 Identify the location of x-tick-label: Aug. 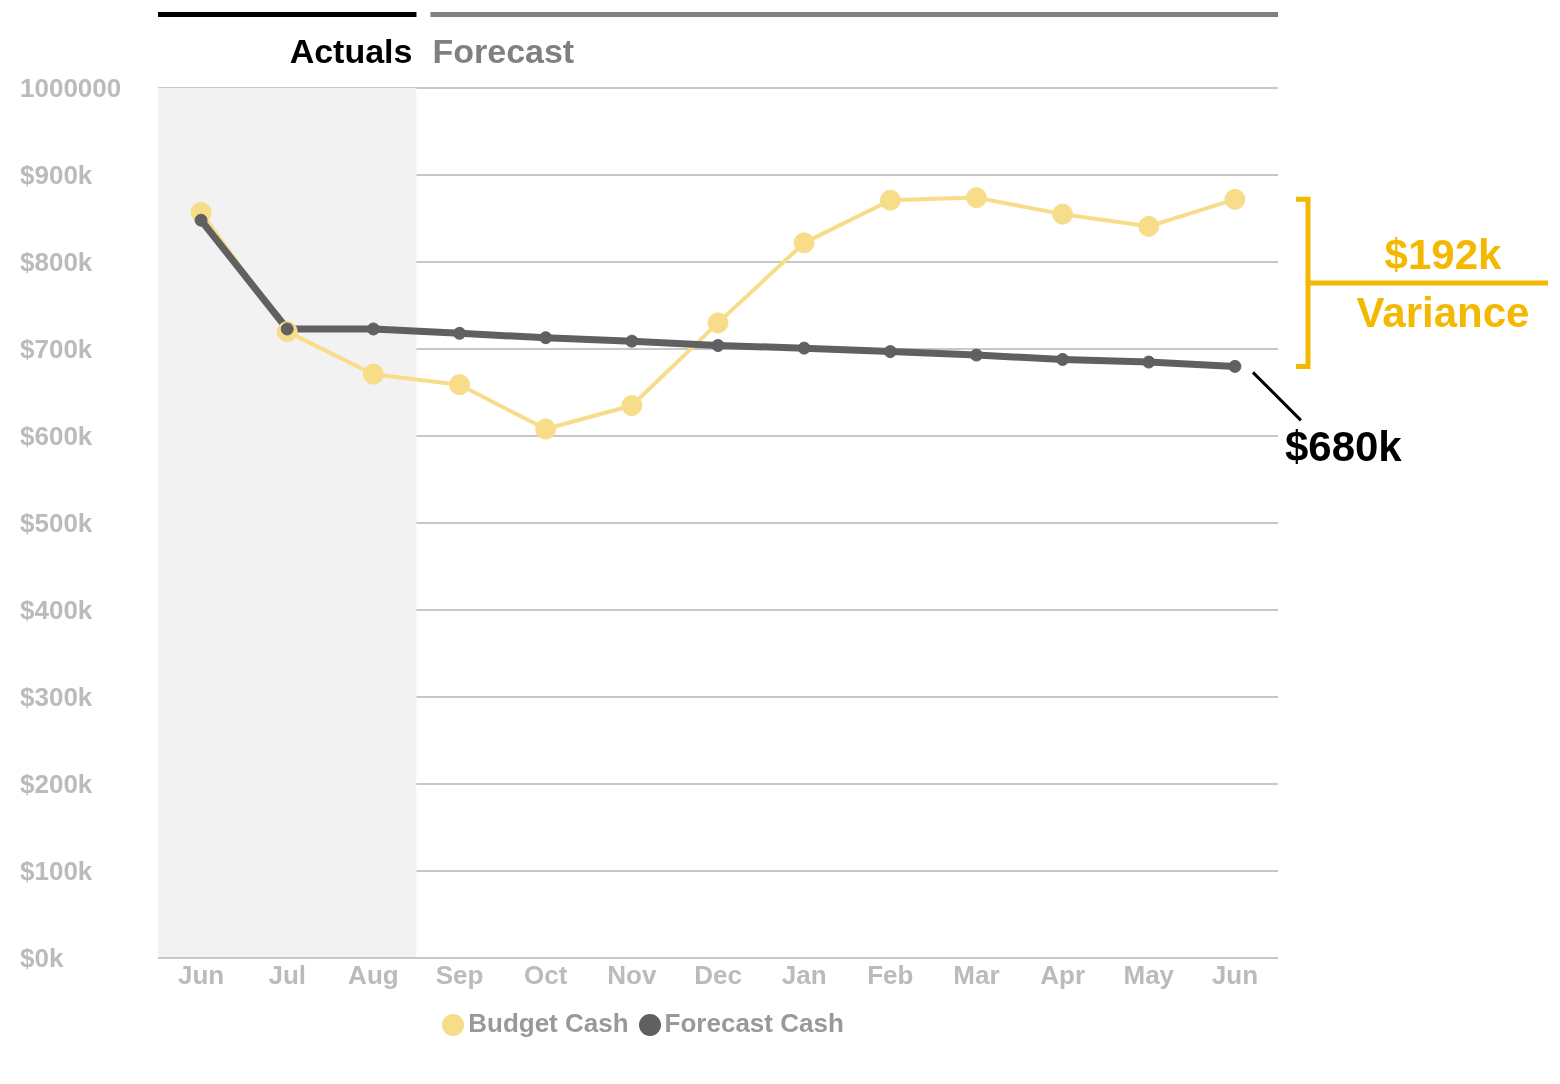
(373, 975).